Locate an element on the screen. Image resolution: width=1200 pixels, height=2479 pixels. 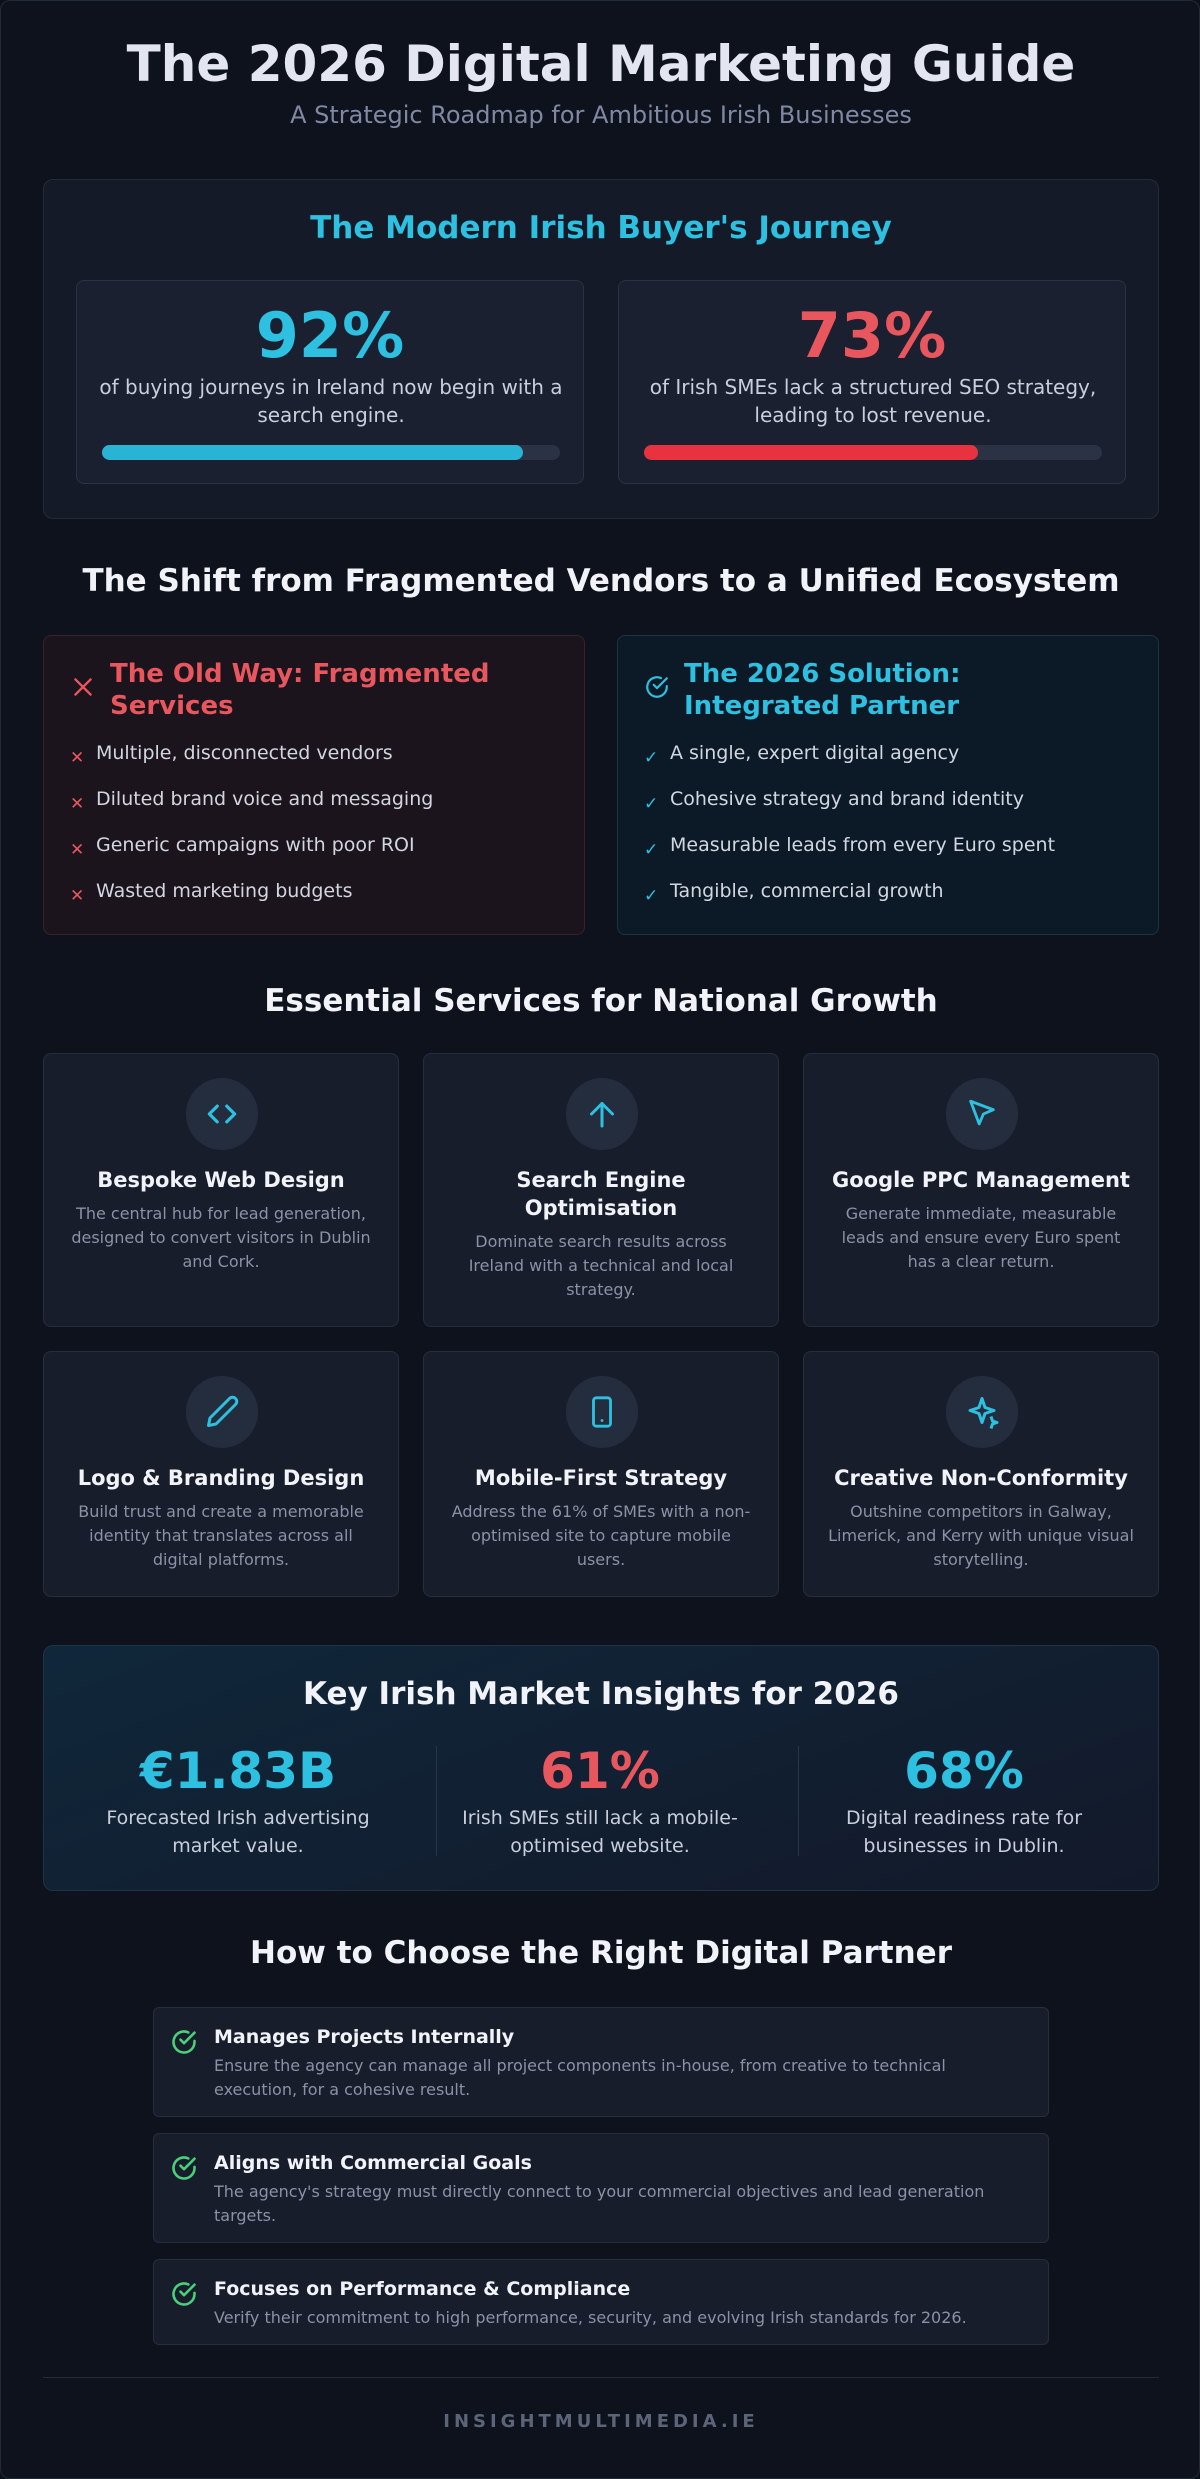
service-title: Google PPC Management is located at coordinates (981, 1180).